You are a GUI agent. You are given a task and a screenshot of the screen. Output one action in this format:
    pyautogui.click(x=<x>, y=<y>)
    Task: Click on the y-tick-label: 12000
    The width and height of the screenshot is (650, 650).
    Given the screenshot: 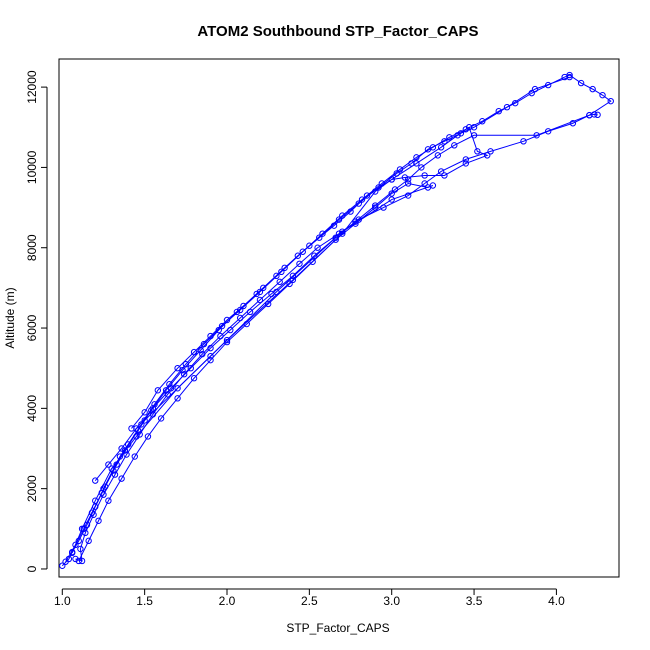 What is the action you would take?
    pyautogui.click(x=32, y=87)
    